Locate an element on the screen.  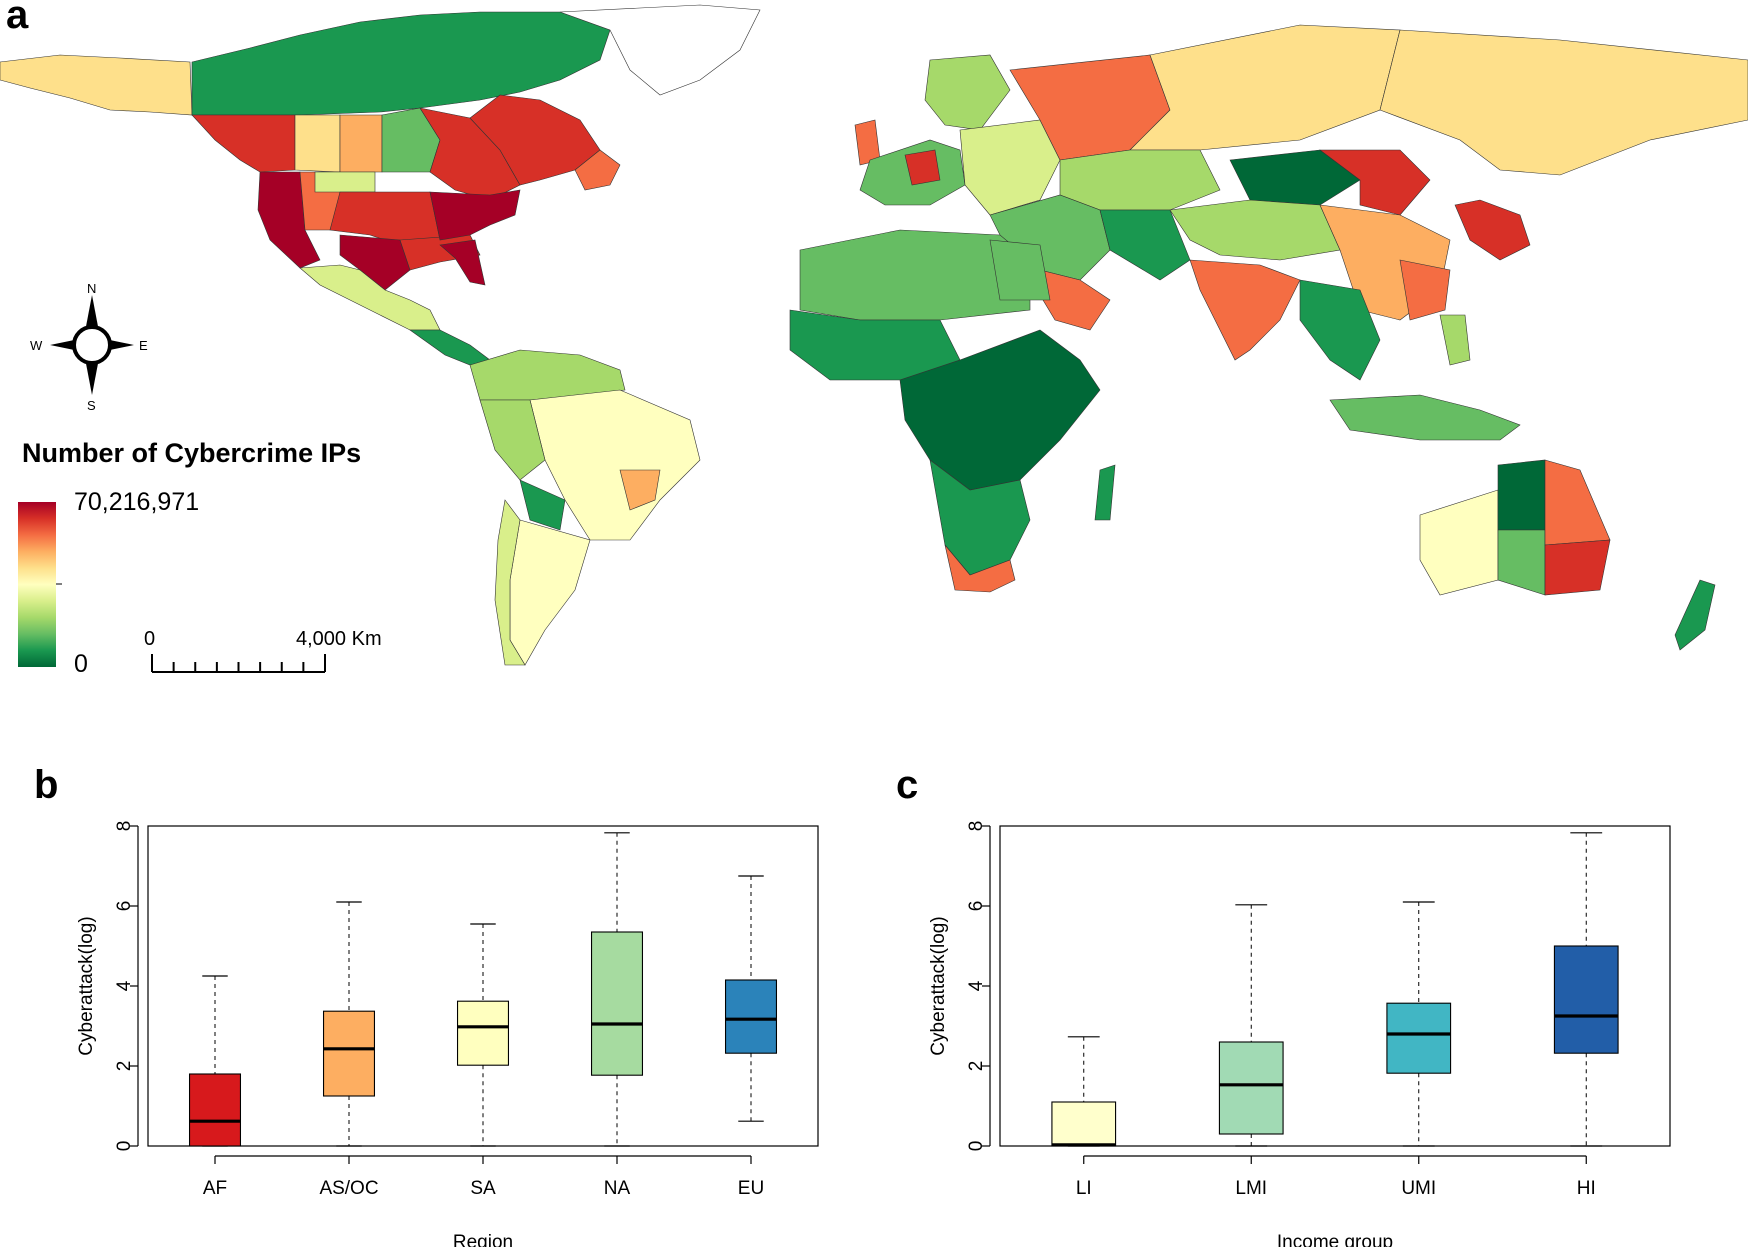
region-canada-sk is located at coordinates (361, 143).